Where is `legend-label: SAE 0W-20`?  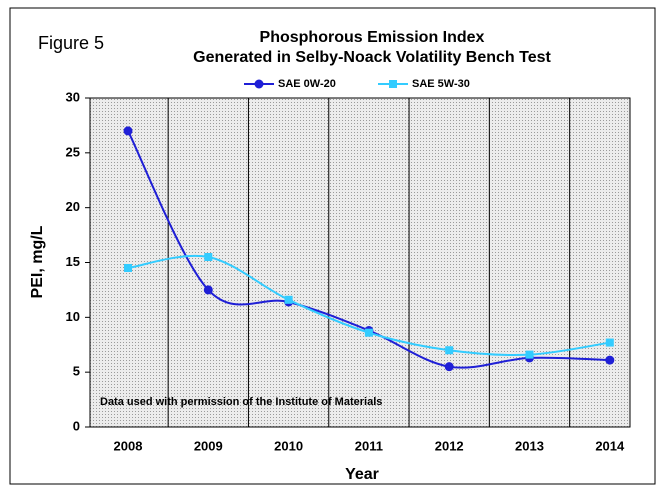
legend-label: SAE 0W-20 is located at coordinates (307, 84).